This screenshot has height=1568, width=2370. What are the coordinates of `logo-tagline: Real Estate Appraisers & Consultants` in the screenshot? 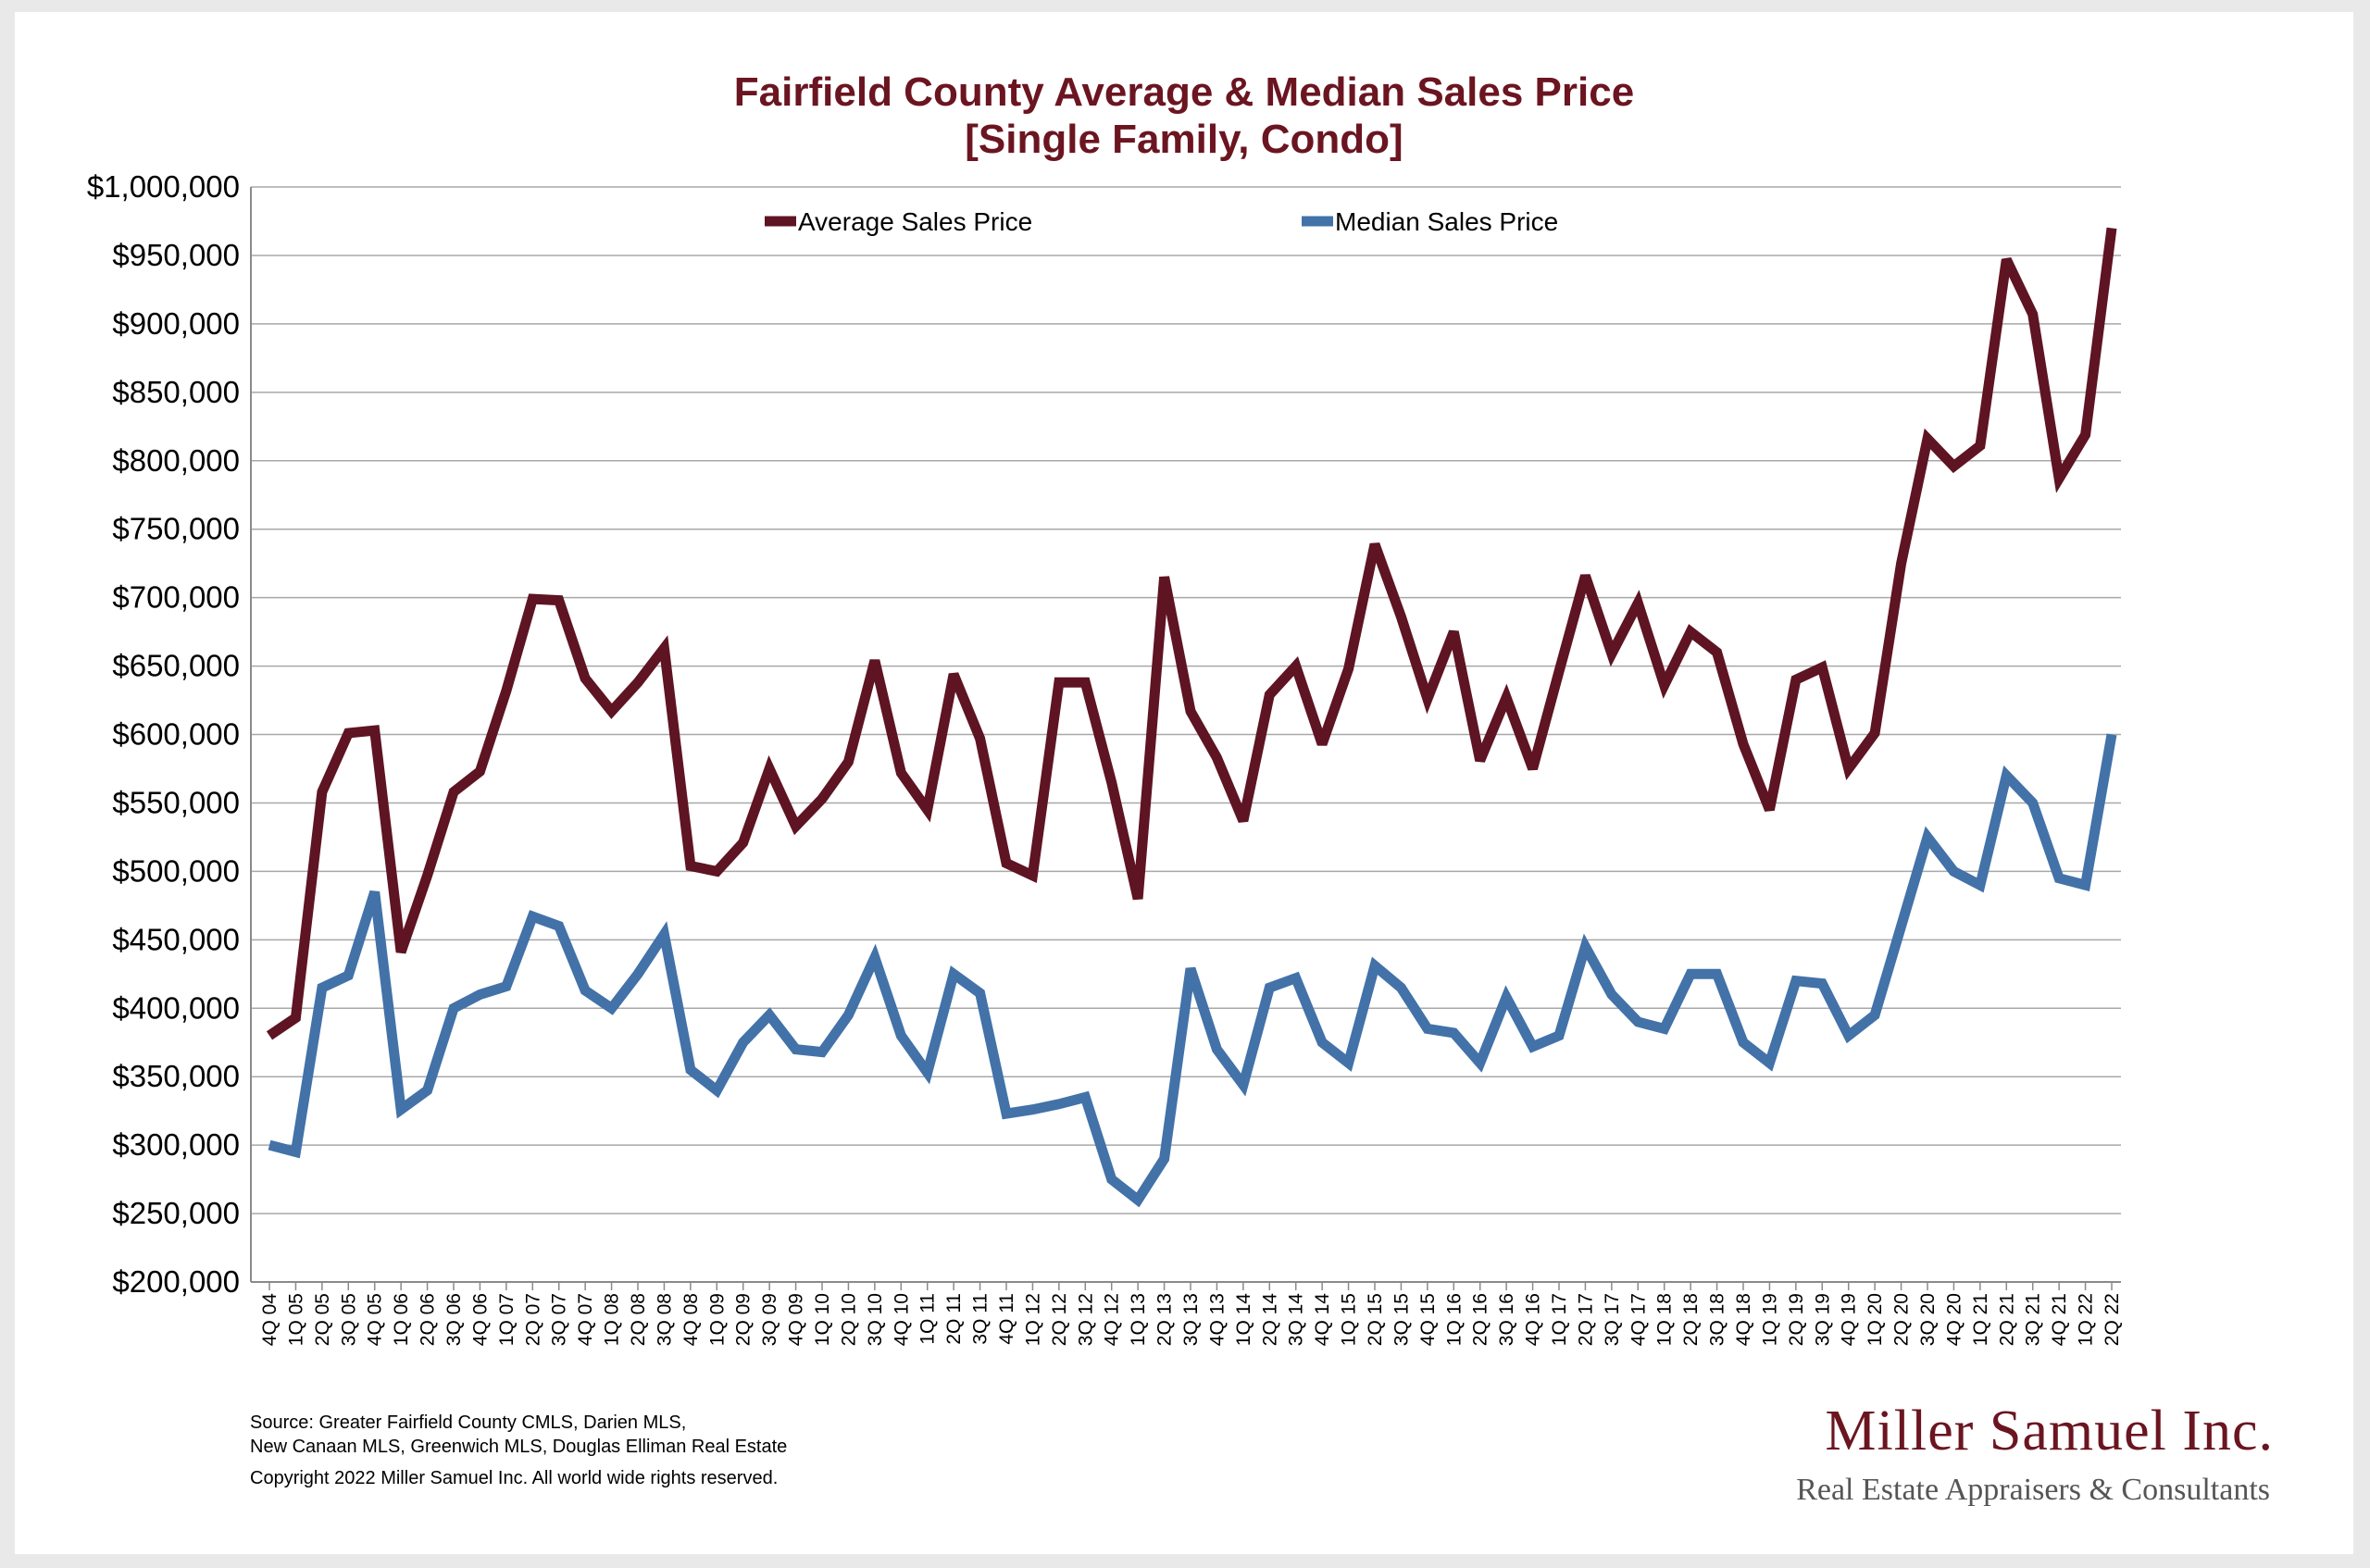 It's located at (2033, 1490).